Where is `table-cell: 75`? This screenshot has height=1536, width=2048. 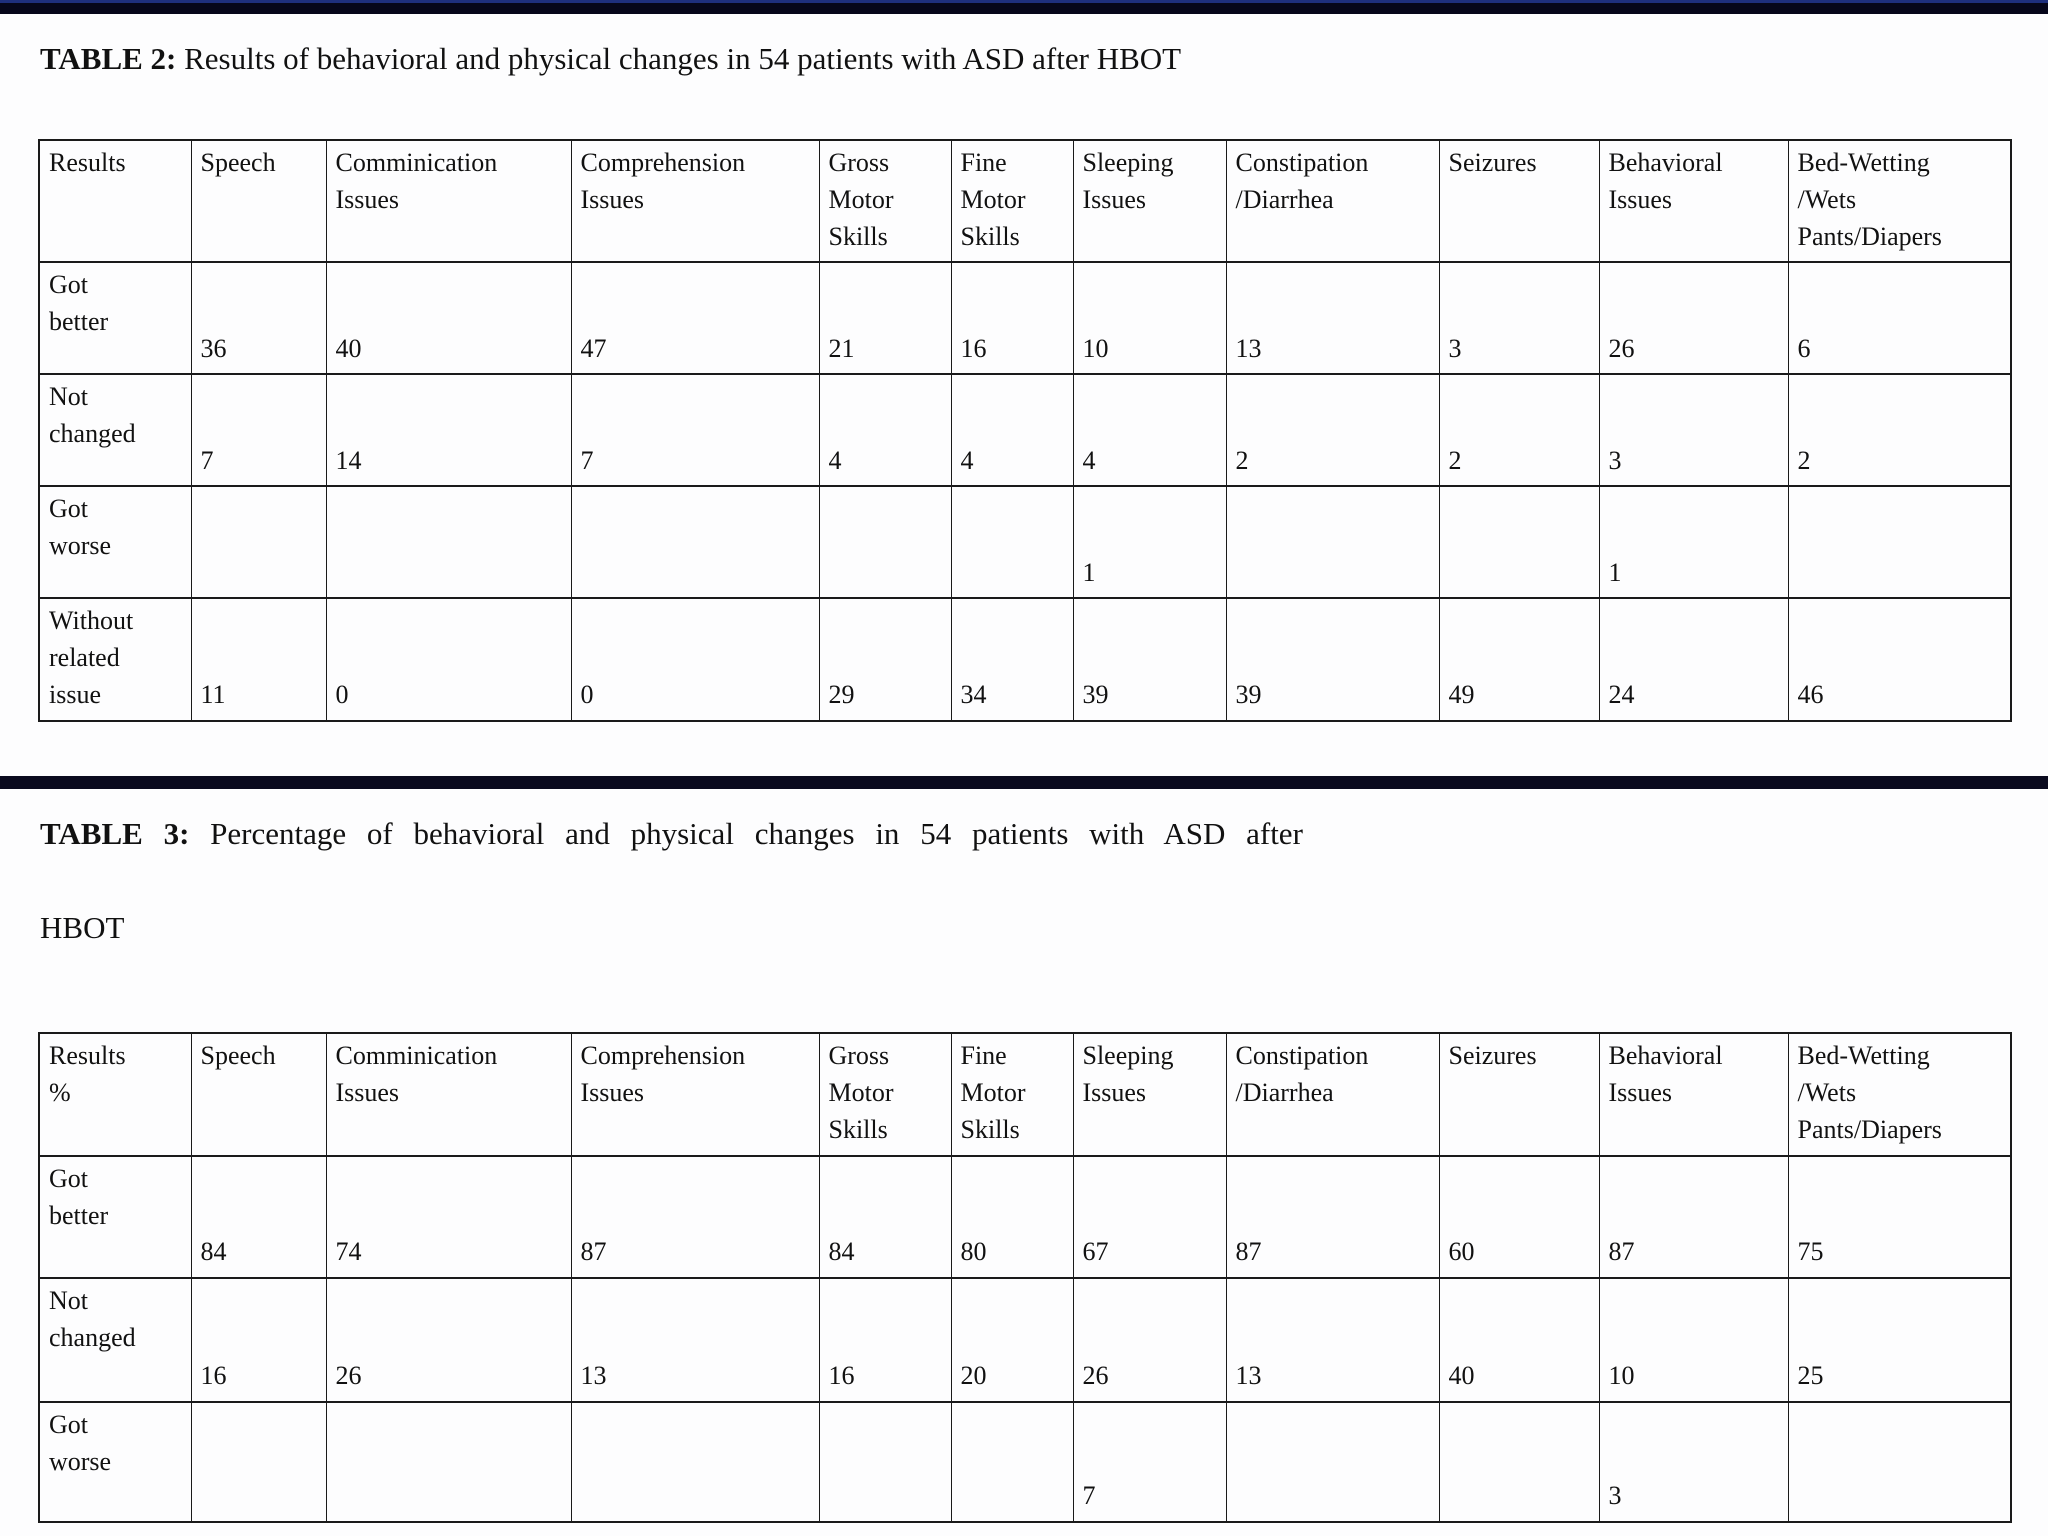
table-cell: 75 is located at coordinates (1899, 1216).